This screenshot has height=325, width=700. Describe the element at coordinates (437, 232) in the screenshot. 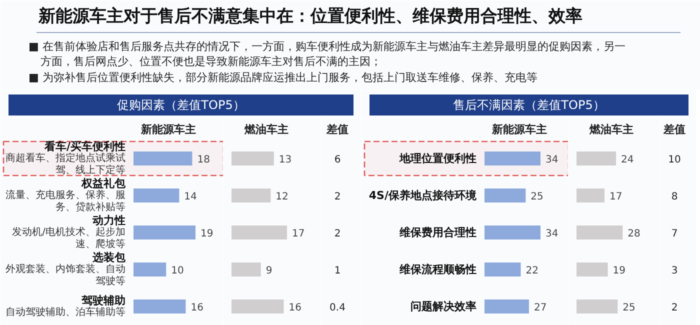

I see `y-tick-label: 维保费用合理性` at that location.